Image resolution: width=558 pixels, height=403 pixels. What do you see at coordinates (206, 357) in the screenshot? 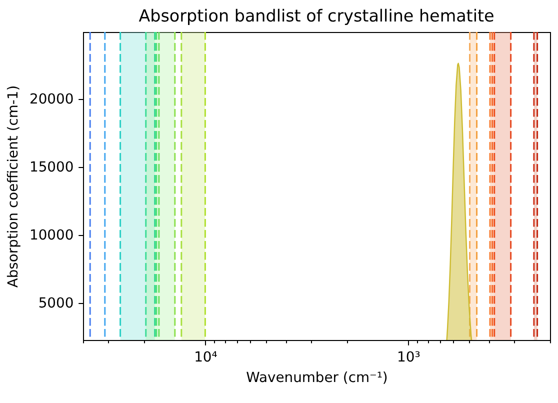
I see `x-tick-label: 10⁴` at bounding box center [206, 357].